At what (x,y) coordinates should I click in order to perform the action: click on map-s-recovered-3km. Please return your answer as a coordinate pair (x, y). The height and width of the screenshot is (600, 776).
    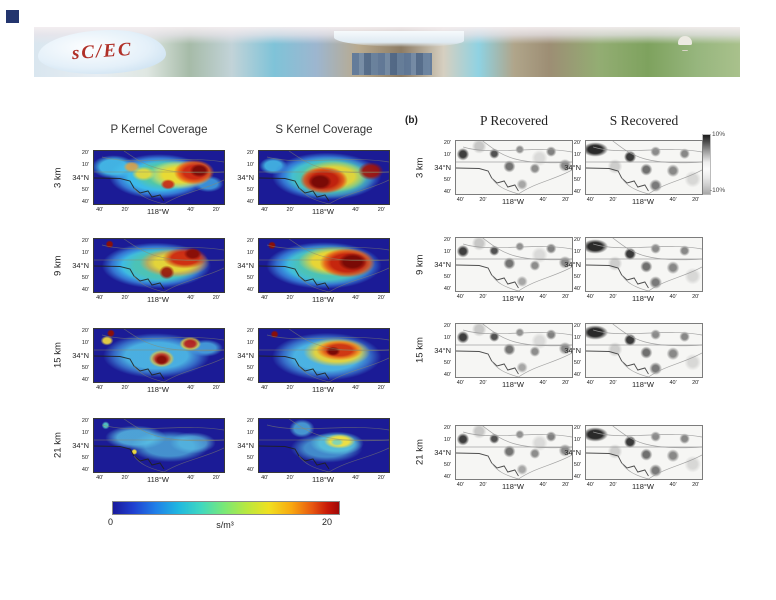
    Looking at the image, I should click on (644, 167).